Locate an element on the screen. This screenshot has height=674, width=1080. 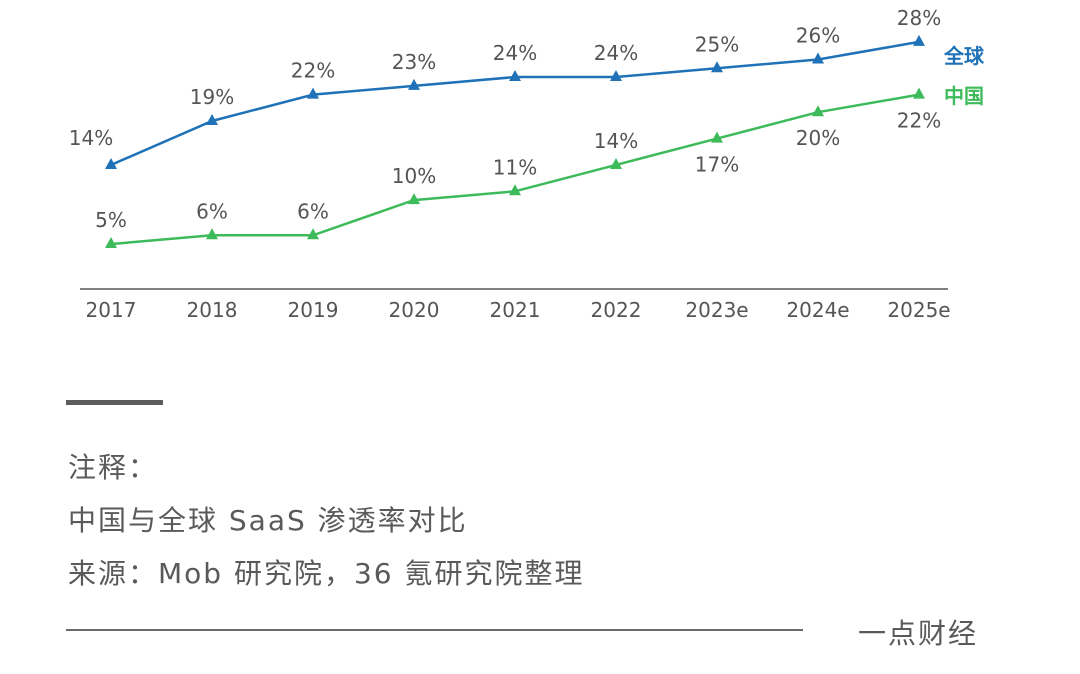
x-tick-label: 2021 is located at coordinates (515, 310).